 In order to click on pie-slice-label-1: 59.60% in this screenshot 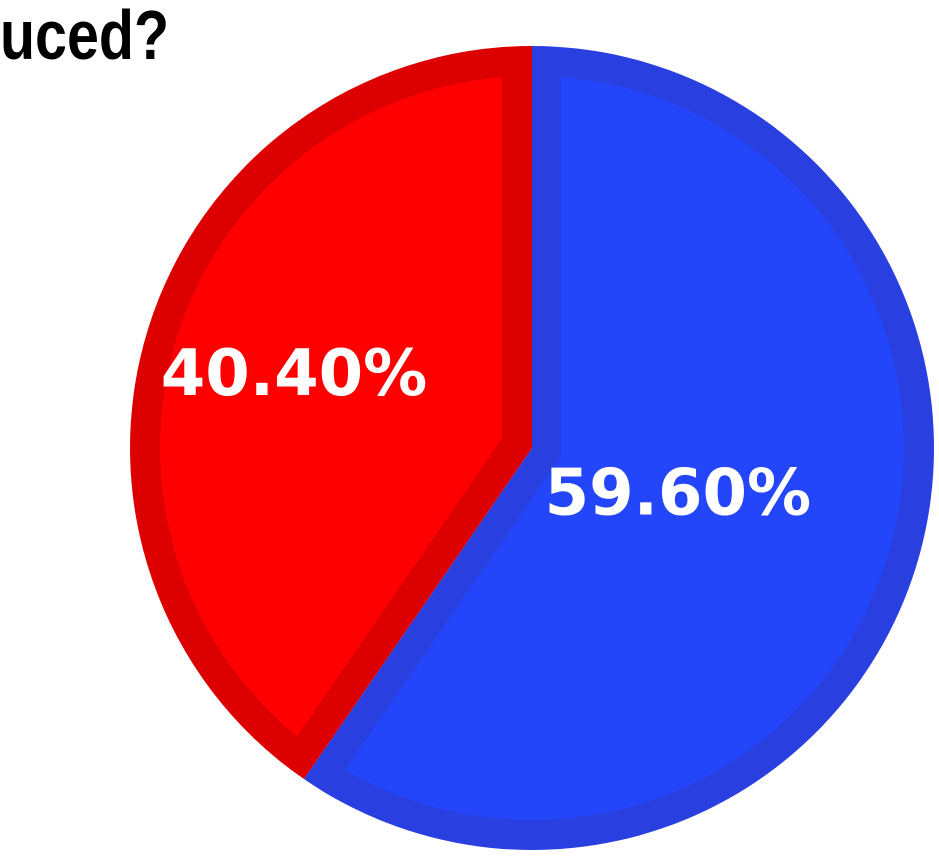, I will do `click(678, 493)`.